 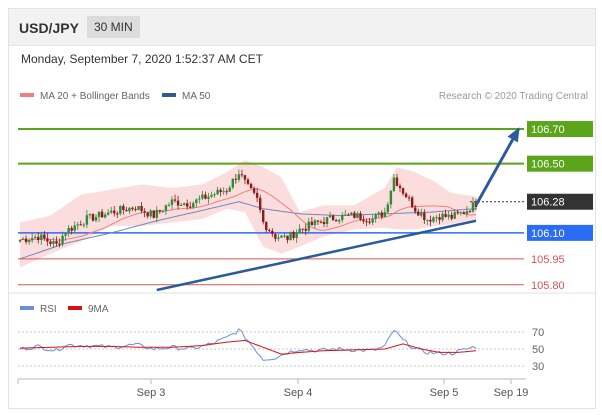 I want to click on projection-arrow, so click(x=497, y=167).